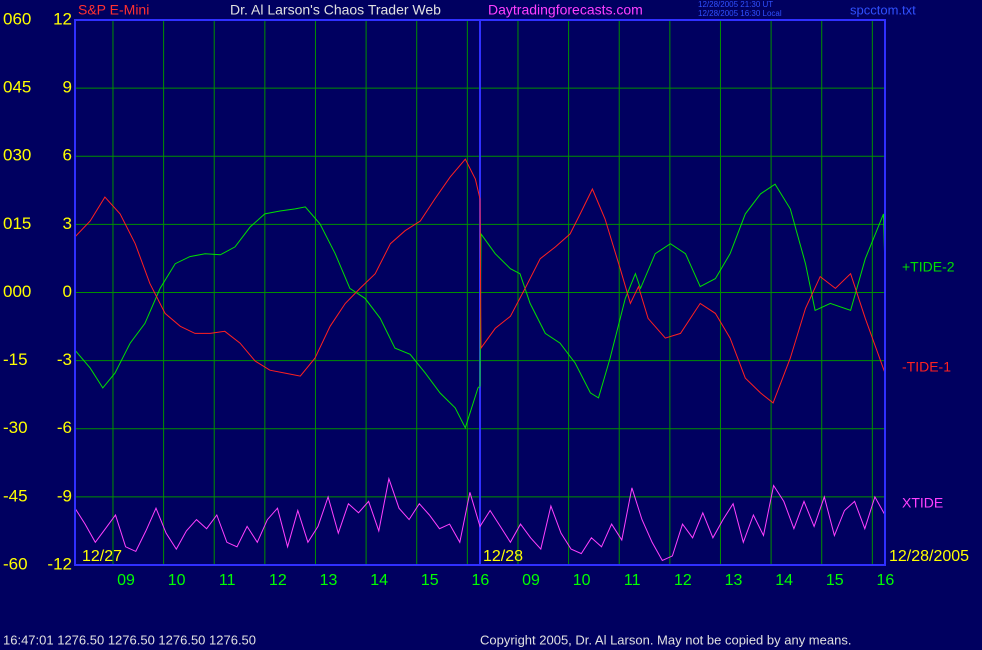 This screenshot has height=650, width=982. What do you see at coordinates (67, 291) in the screenshot?
I see `y-tick-label: 0` at bounding box center [67, 291].